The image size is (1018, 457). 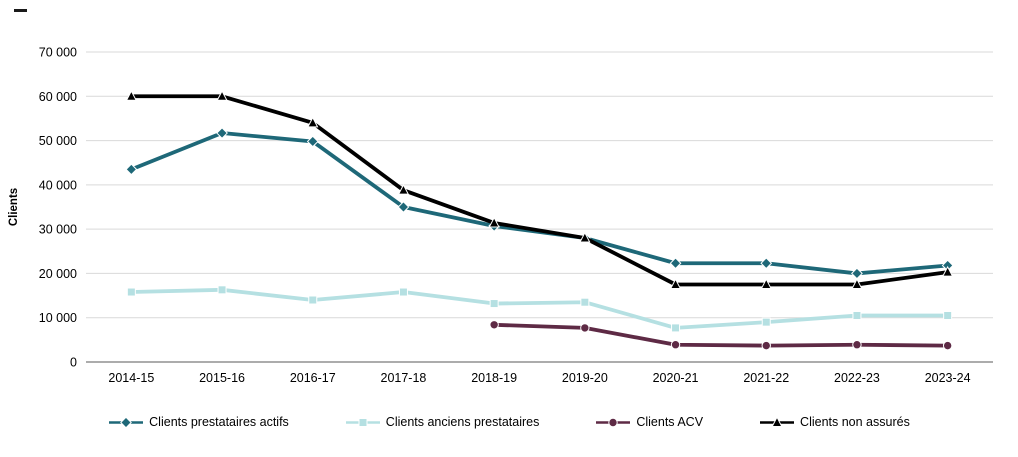 I want to click on series-clients-anciens-prestataires, so click(x=539, y=309).